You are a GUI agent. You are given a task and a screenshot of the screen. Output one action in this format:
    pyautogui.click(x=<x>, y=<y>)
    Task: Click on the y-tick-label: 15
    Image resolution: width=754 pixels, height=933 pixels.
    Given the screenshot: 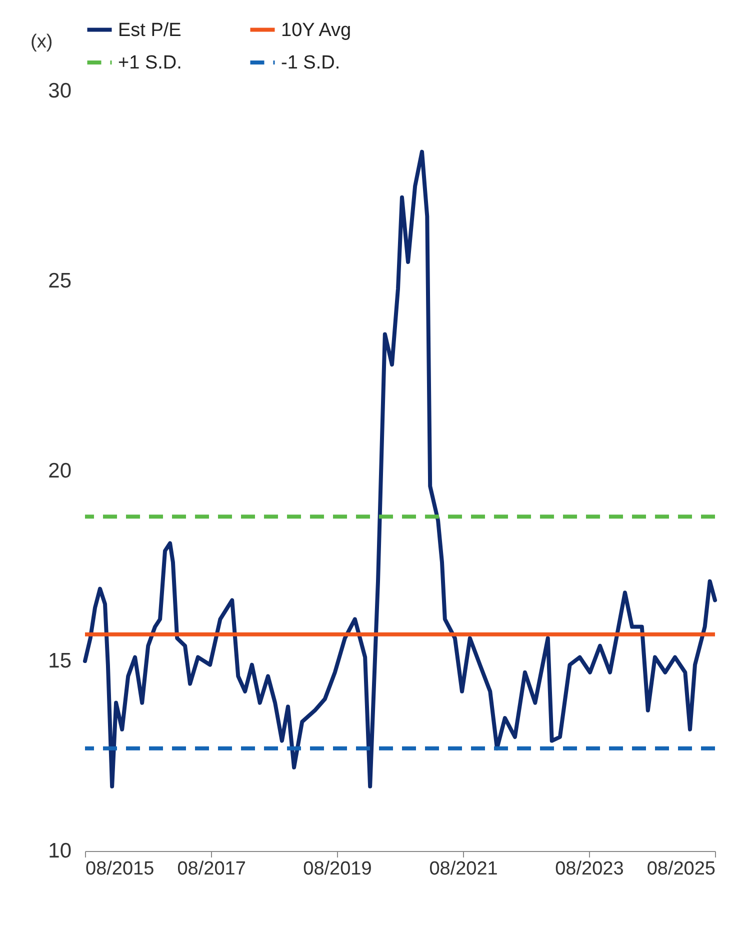 What is the action you would take?
    pyautogui.click(x=60, y=661)
    